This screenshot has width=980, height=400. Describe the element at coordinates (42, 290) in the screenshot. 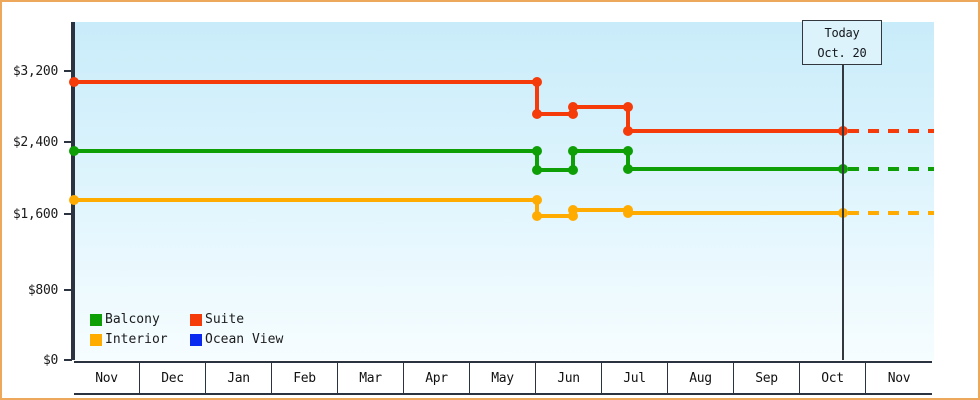

I see `y-axis-label: $800` at that location.